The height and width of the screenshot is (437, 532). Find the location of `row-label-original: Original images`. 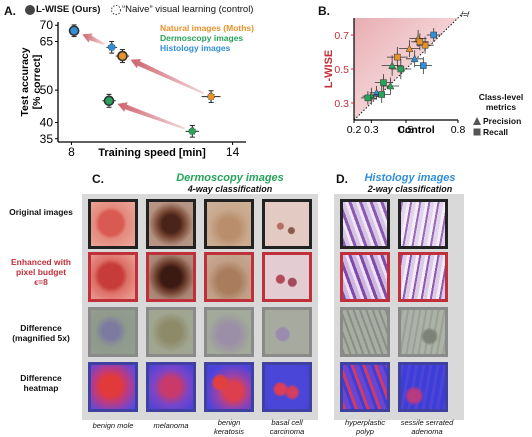

row-label-original: Original images is located at coordinates (41, 212).